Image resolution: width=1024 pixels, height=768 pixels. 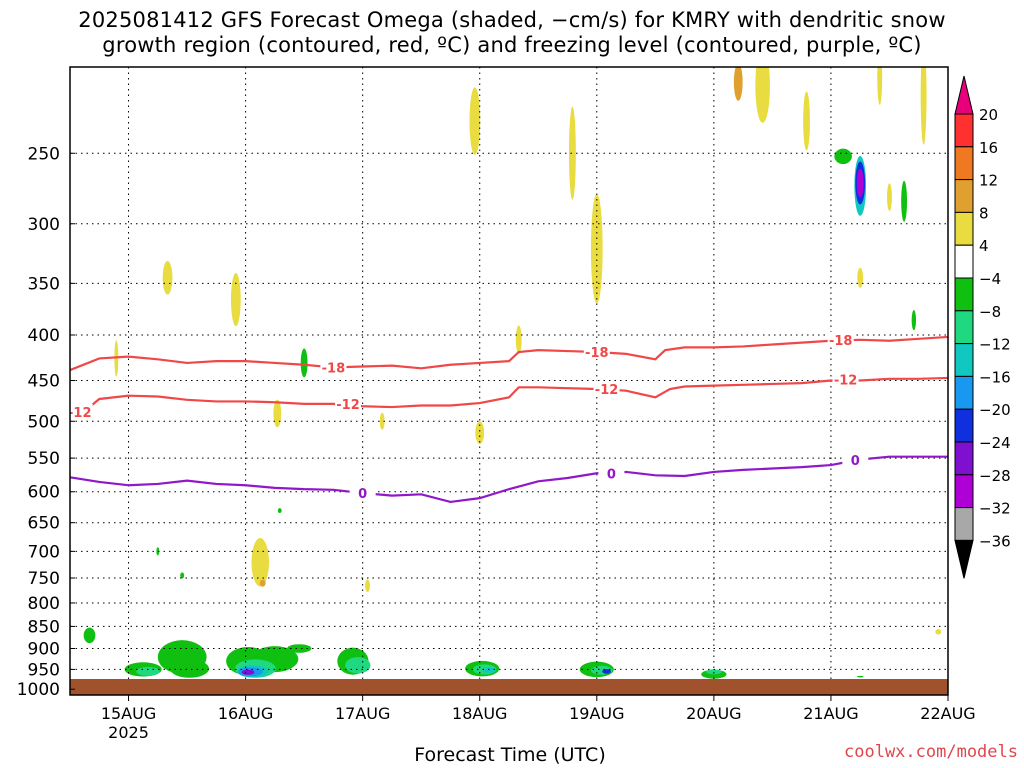 What do you see at coordinates (44, 382) in the screenshot?
I see `y-tick-label: 450` at bounding box center [44, 382].